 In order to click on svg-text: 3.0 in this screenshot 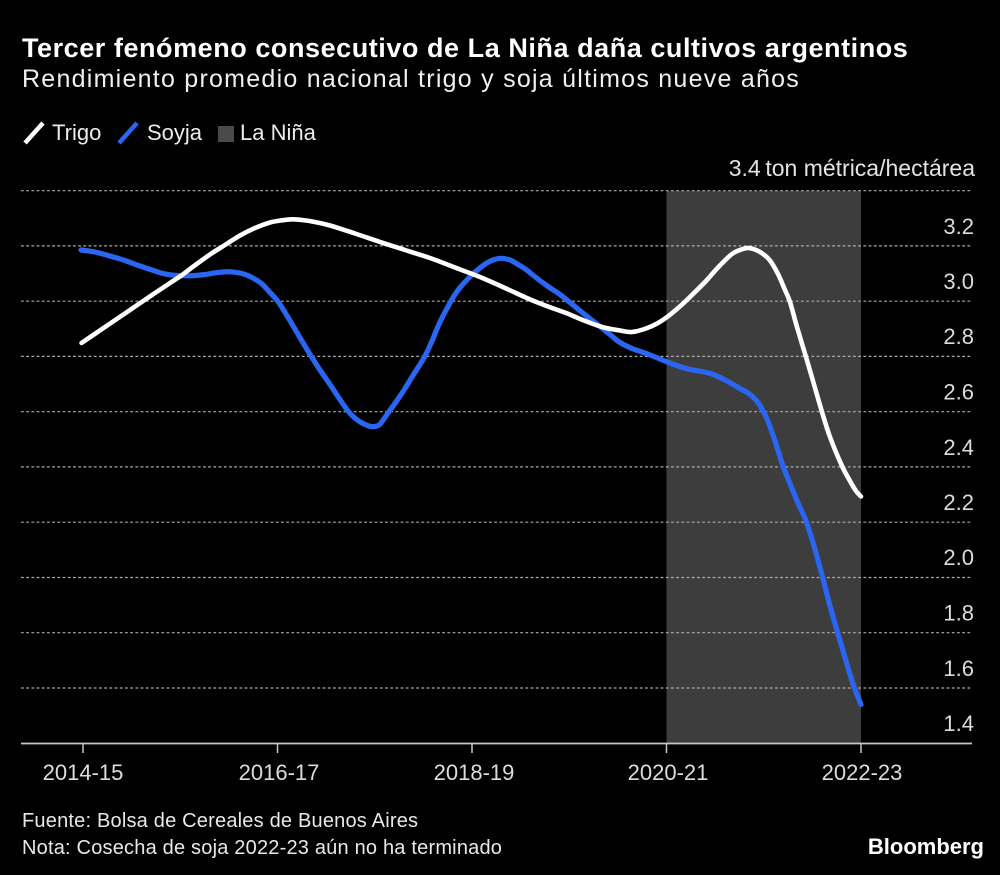, I will do `click(958, 281)`.